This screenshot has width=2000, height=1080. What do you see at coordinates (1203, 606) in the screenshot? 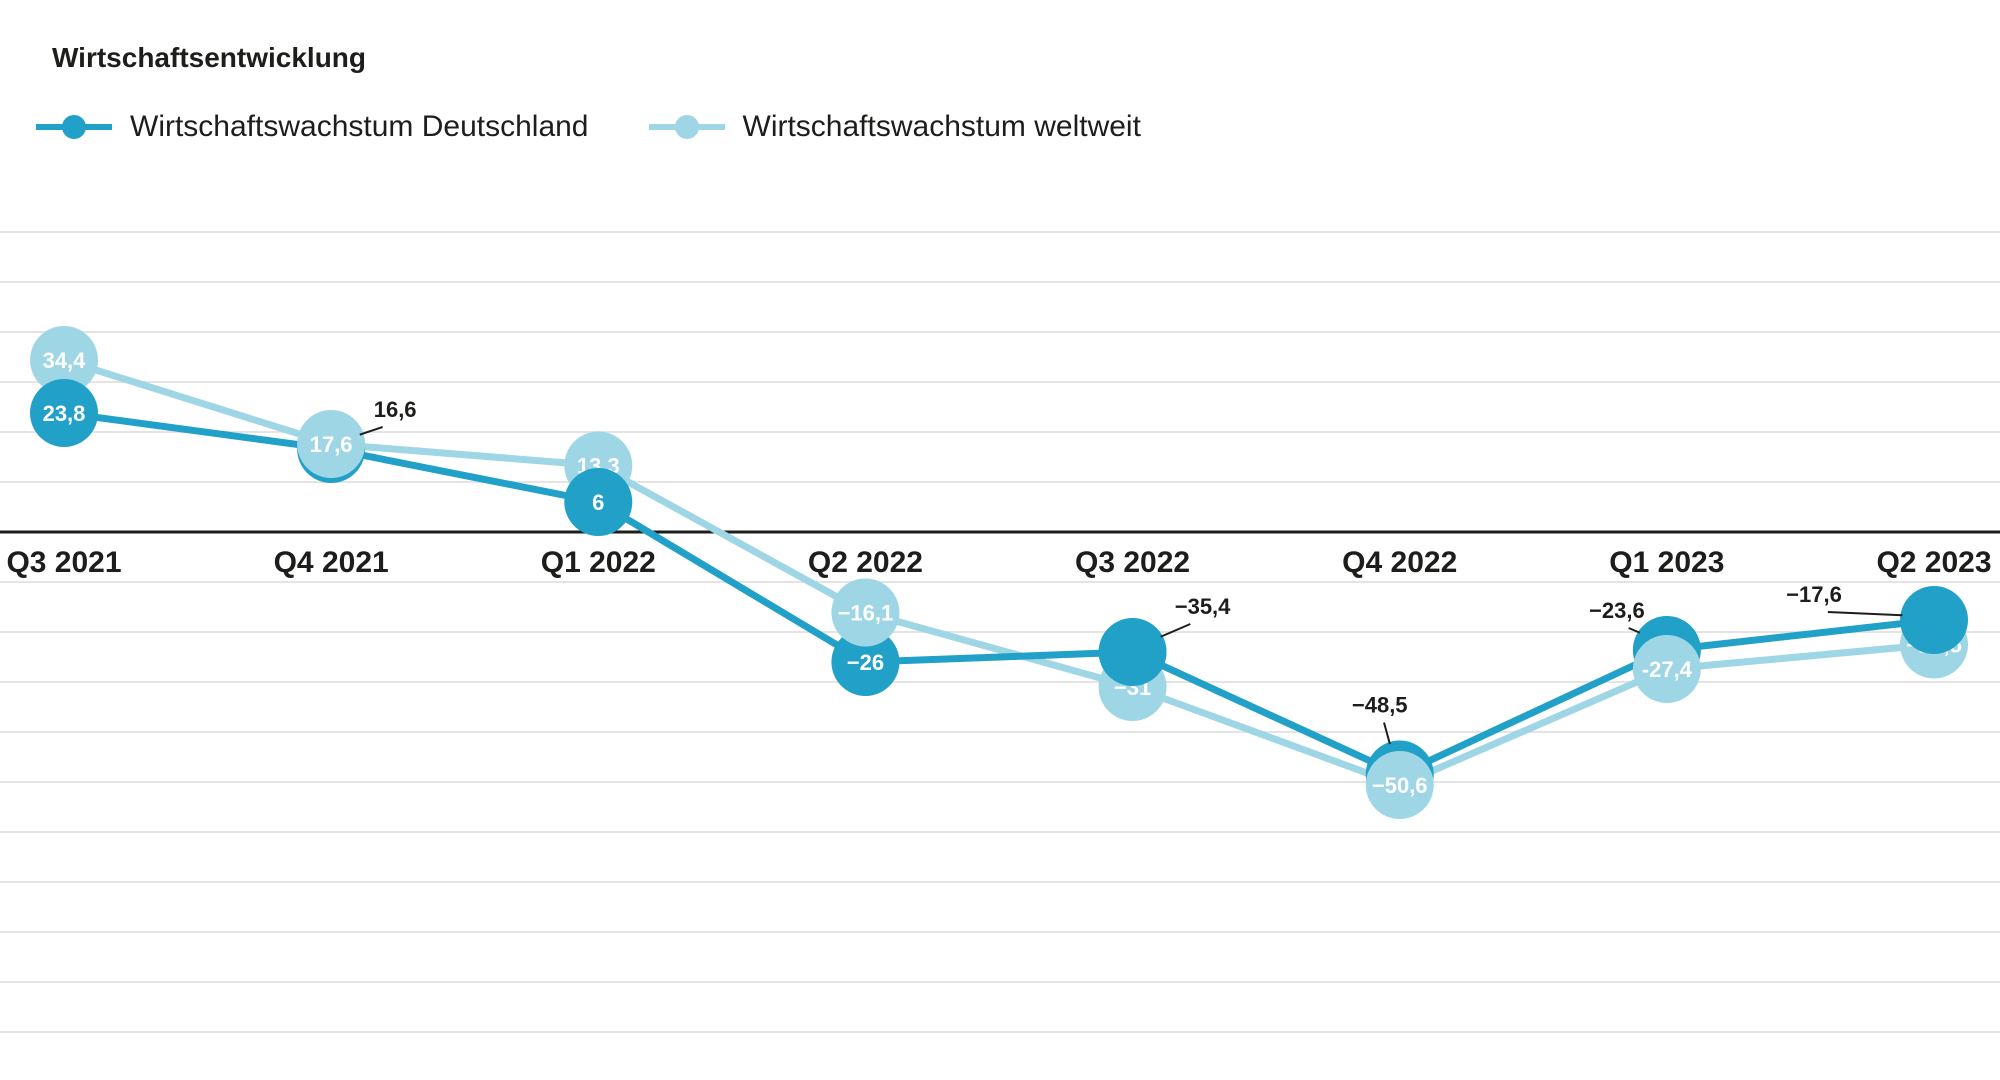
I see `data-label: −35,4` at bounding box center [1203, 606].